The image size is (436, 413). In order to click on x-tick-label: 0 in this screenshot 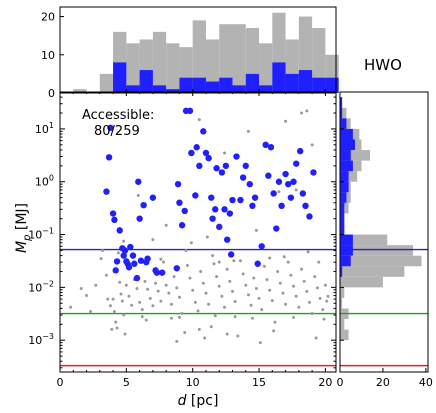, I will do `click(60, 382)`.